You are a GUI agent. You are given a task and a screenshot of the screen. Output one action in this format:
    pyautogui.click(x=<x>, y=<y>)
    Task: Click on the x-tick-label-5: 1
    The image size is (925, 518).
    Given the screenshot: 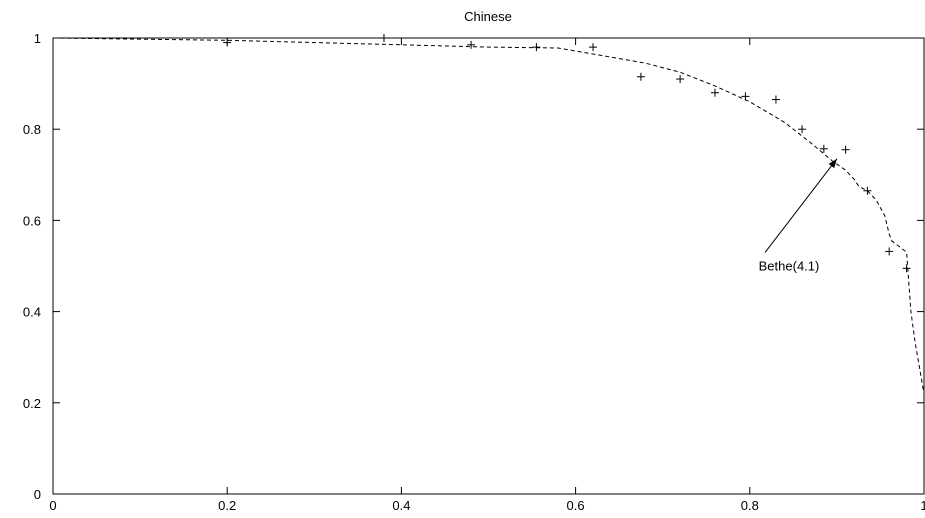 What is the action you would take?
    pyautogui.click(x=922, y=505)
    